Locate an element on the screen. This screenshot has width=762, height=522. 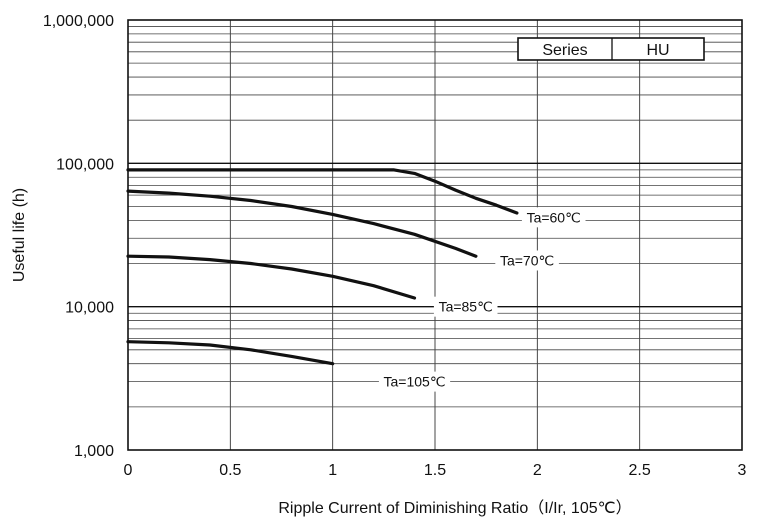
series-labels: Ta=60℃ Ta=70℃ Ta=85℃ Ta=105℃ is located at coordinates (482, 299).